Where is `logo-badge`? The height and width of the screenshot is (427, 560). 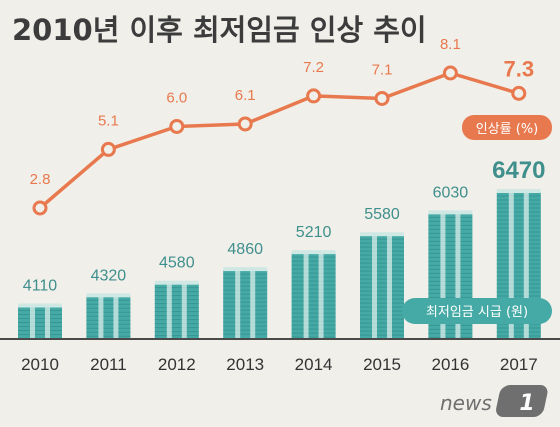 logo-badge is located at coordinates (522, 401).